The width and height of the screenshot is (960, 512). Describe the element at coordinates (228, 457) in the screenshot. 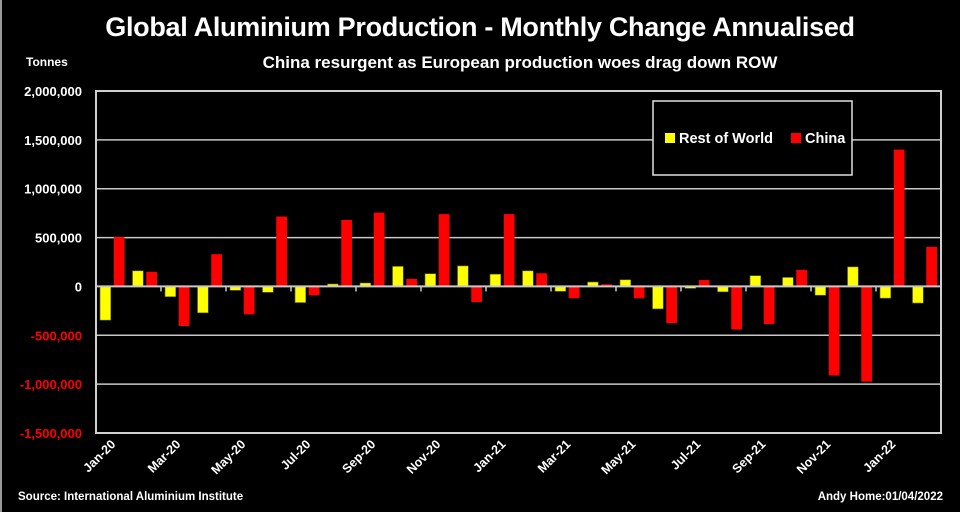

I see `x-tick-label: May-20` at that location.